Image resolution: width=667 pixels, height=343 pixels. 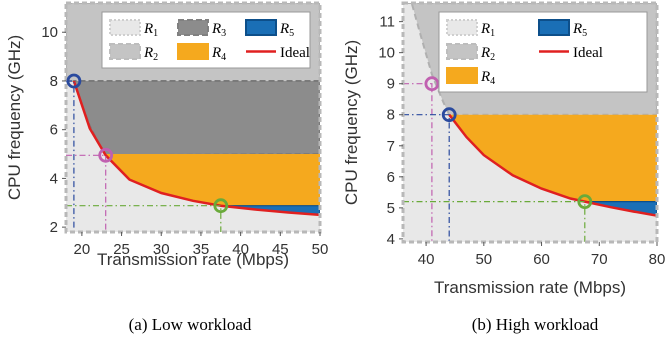 I want to click on legend-label-4: R2, so click(x=150, y=54).